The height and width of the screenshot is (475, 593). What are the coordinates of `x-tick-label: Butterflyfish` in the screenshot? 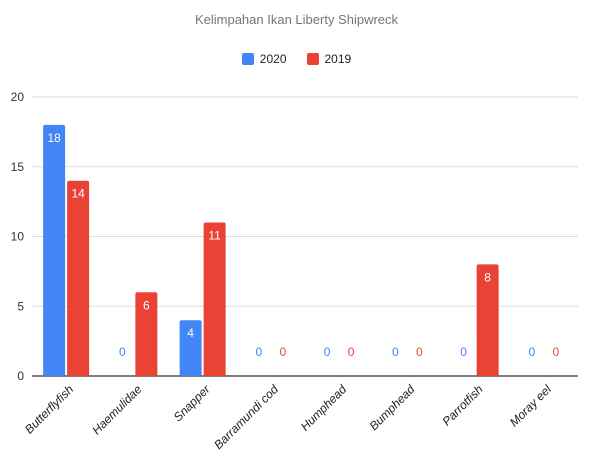 It's located at (49, 409).